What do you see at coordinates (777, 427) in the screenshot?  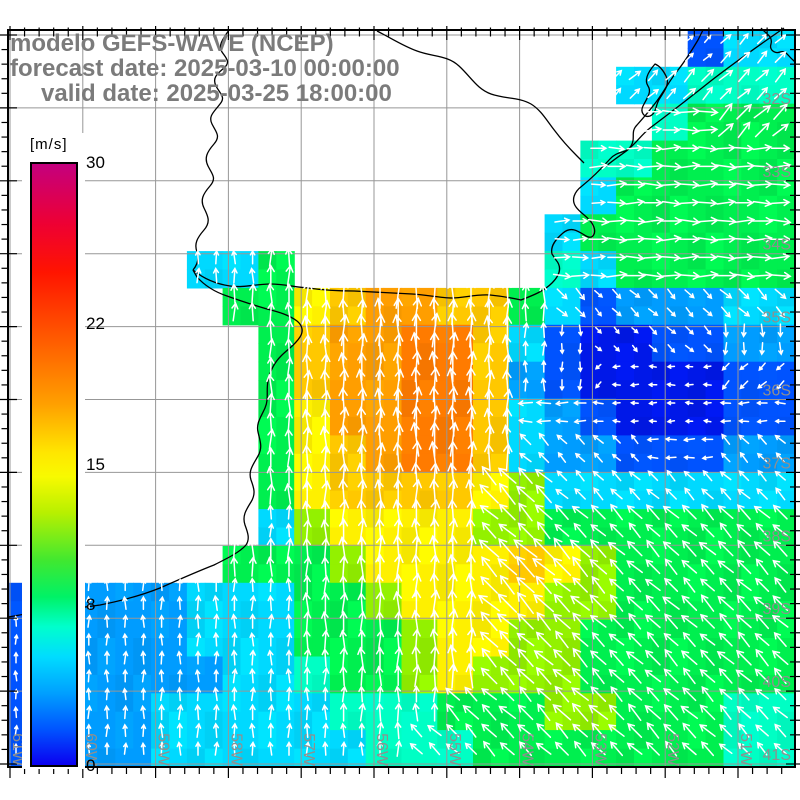 I see `latitude-labels: 32S 33S 34S 35S 36S 37S 38S 39S 40S 41S` at bounding box center [777, 427].